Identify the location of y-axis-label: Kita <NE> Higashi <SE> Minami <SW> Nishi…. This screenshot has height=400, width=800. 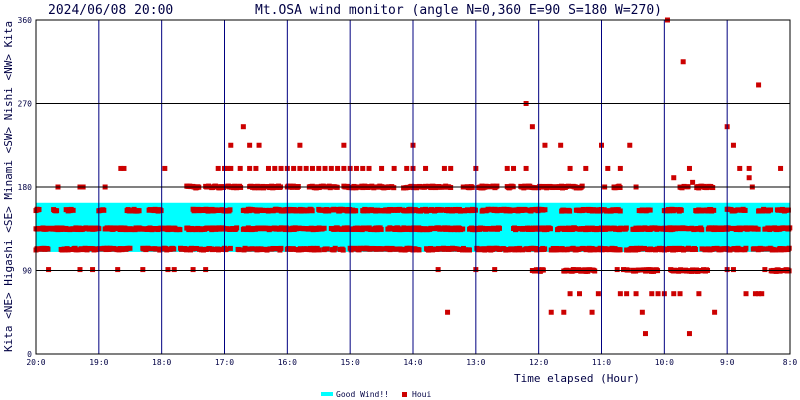
(8, 186).